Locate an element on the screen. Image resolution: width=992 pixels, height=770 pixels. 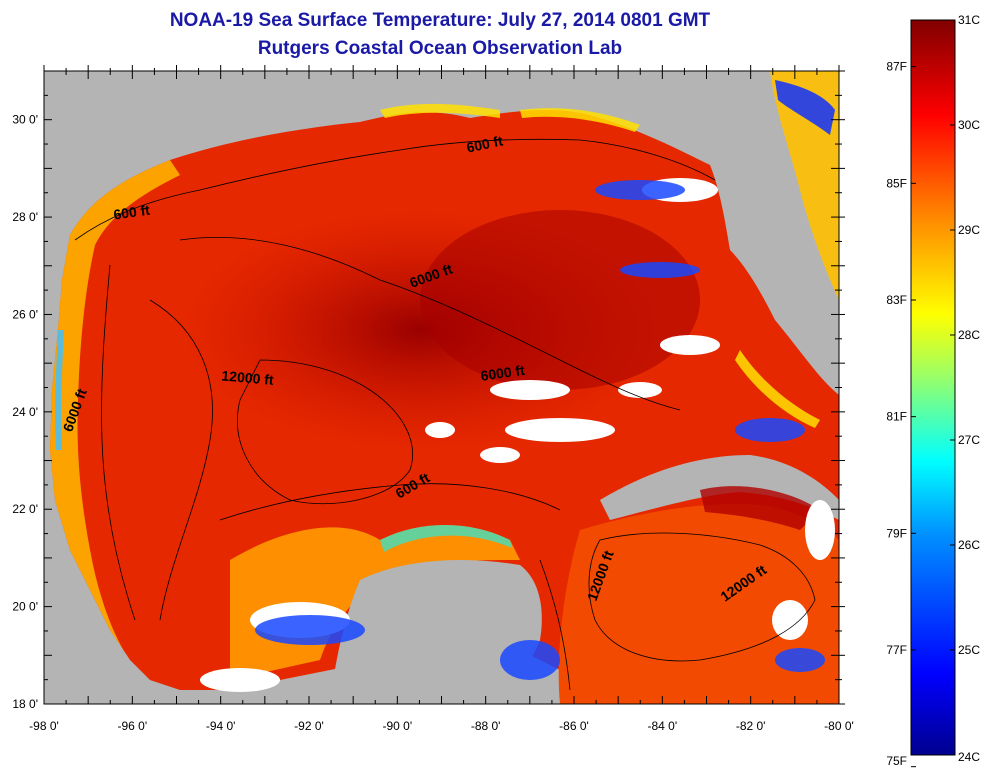
yucatan-land is located at coordinates (436, 632).